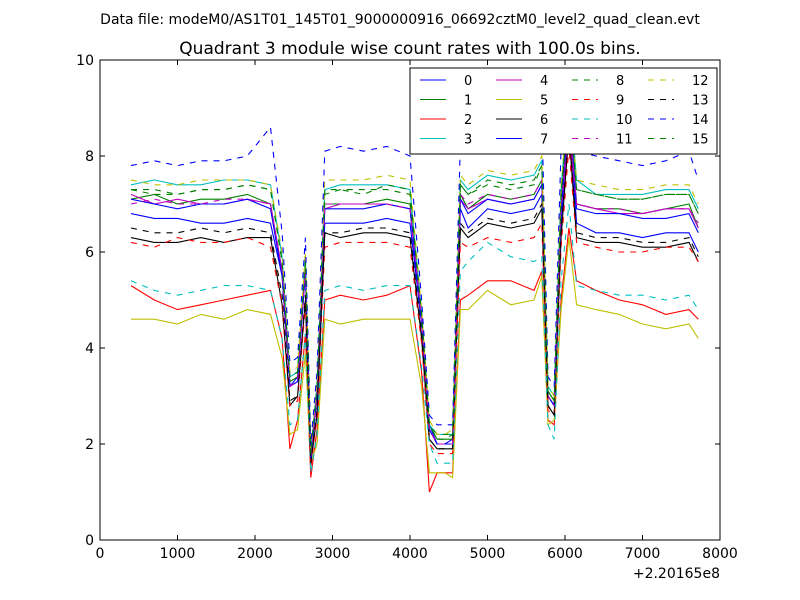  I want to click on legend-label-10: 10, so click(624, 120).